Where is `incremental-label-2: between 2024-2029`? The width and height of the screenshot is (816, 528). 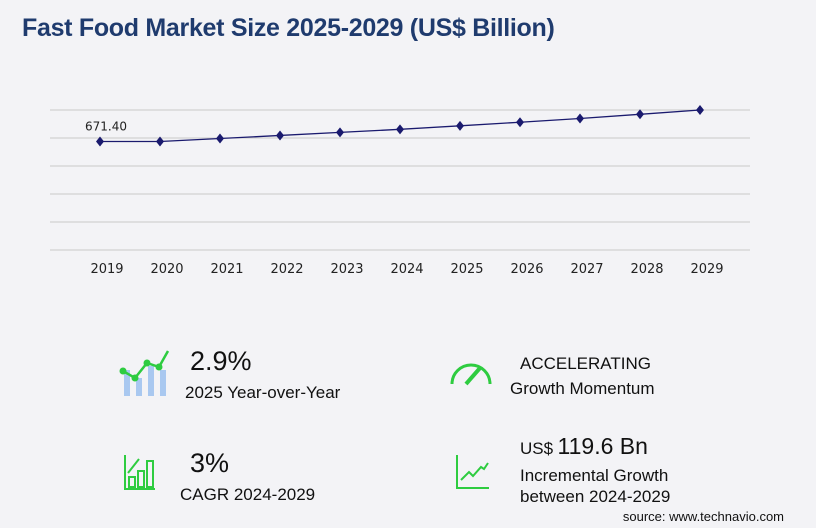
incremental-label-2: between 2024-2029 is located at coordinates (595, 496).